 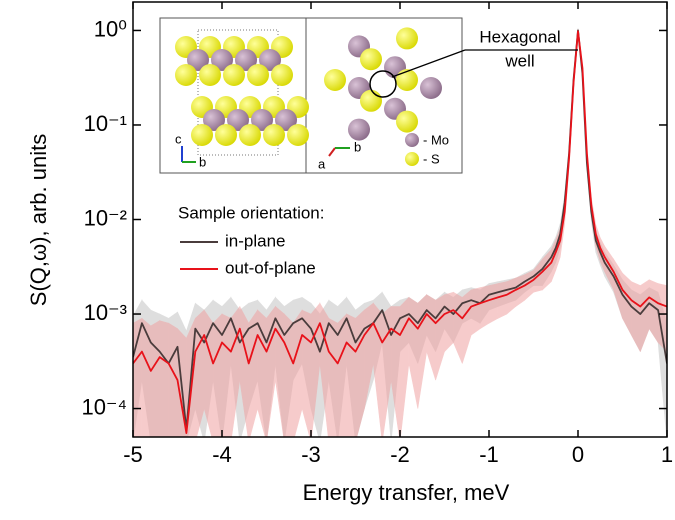 I want to click on x-axis-label: Energy transfer, meV, so click(x=406, y=492).